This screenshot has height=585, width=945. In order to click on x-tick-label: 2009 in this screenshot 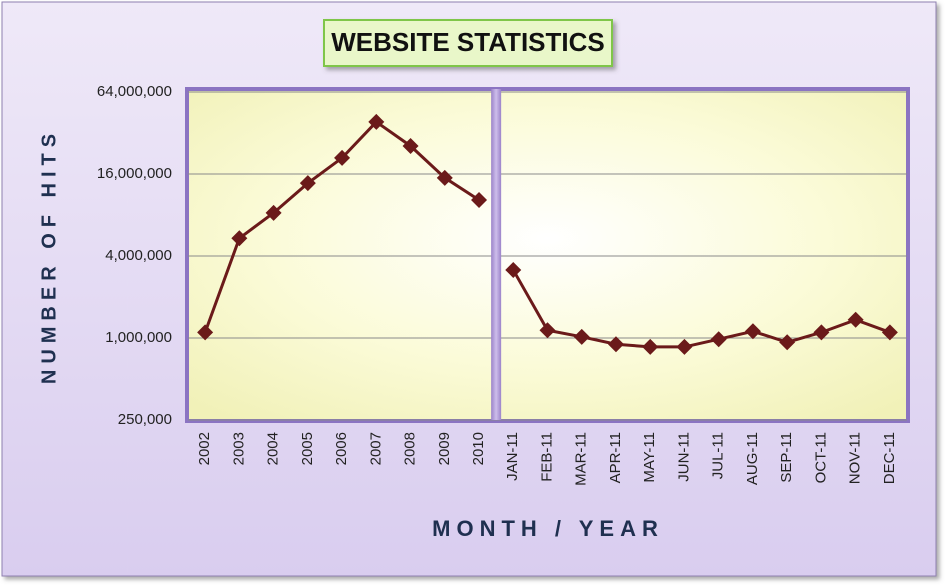, I will do `click(444, 448)`.